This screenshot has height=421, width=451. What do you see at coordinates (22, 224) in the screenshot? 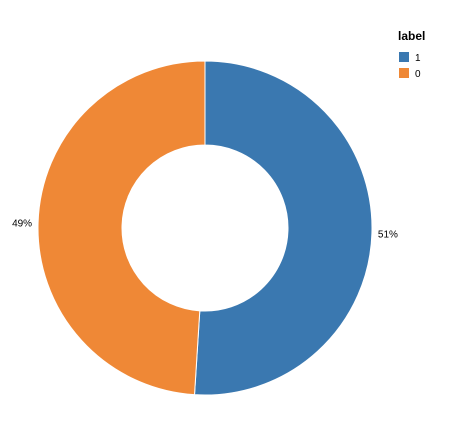
I see `slice-label-0: 49%` at bounding box center [22, 224].